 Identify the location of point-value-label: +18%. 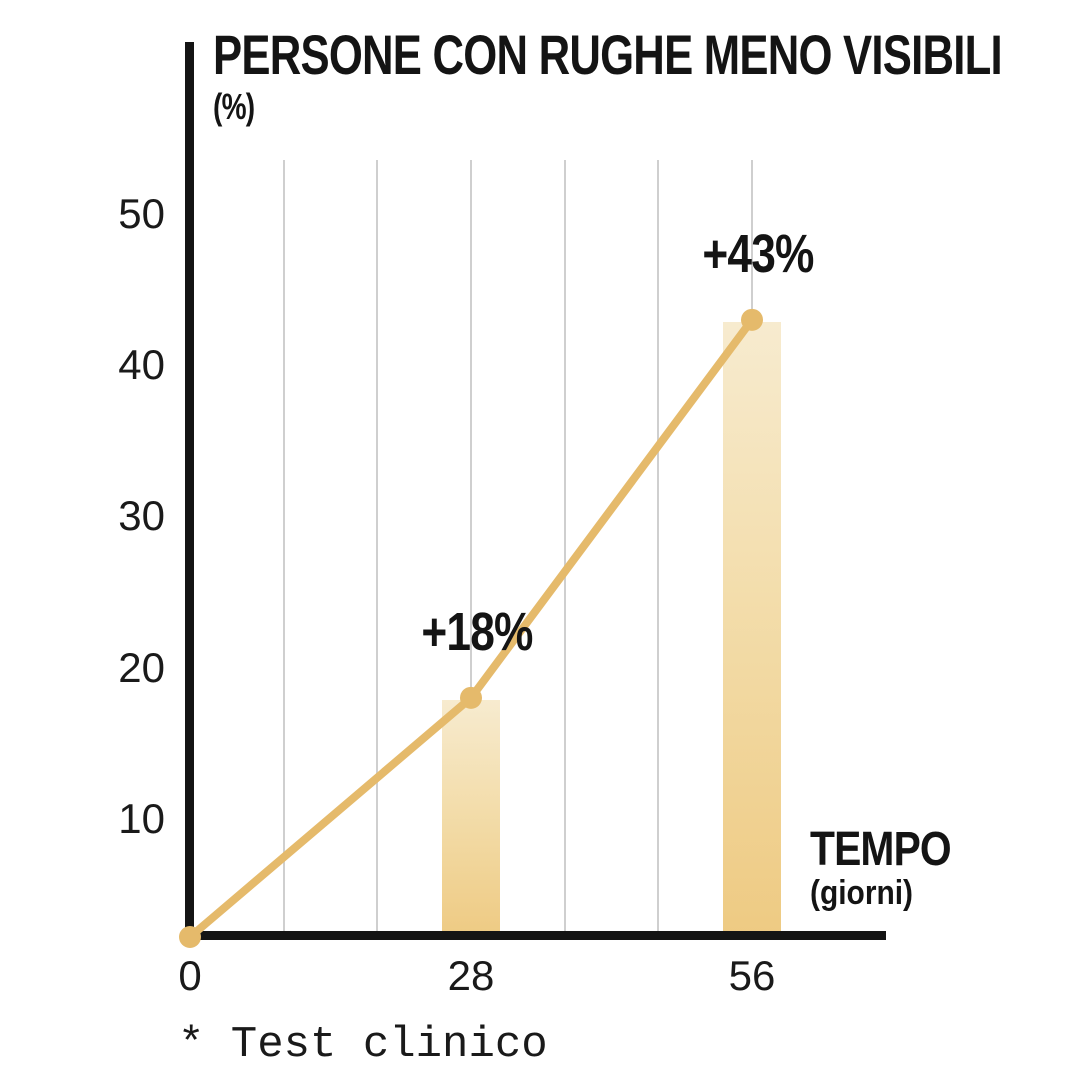
(477, 631).